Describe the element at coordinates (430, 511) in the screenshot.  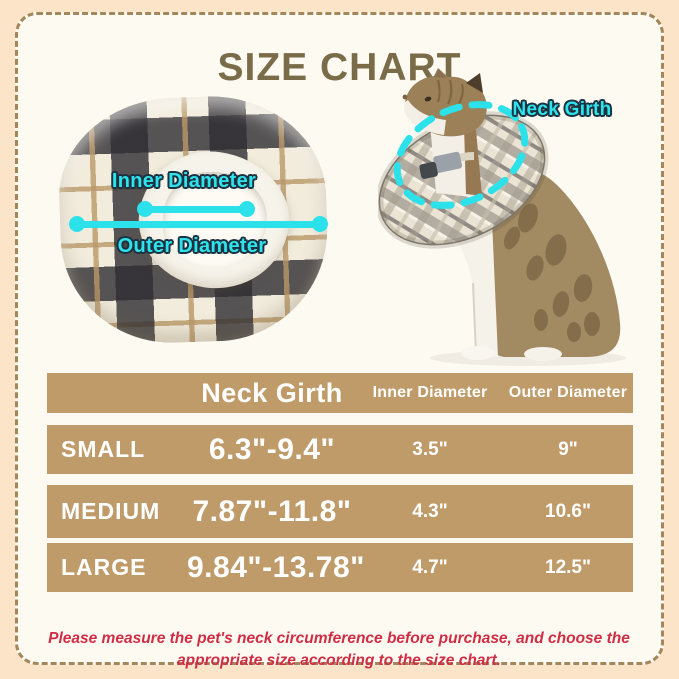
I see `inner-diameter-cell: 4.3"` at that location.